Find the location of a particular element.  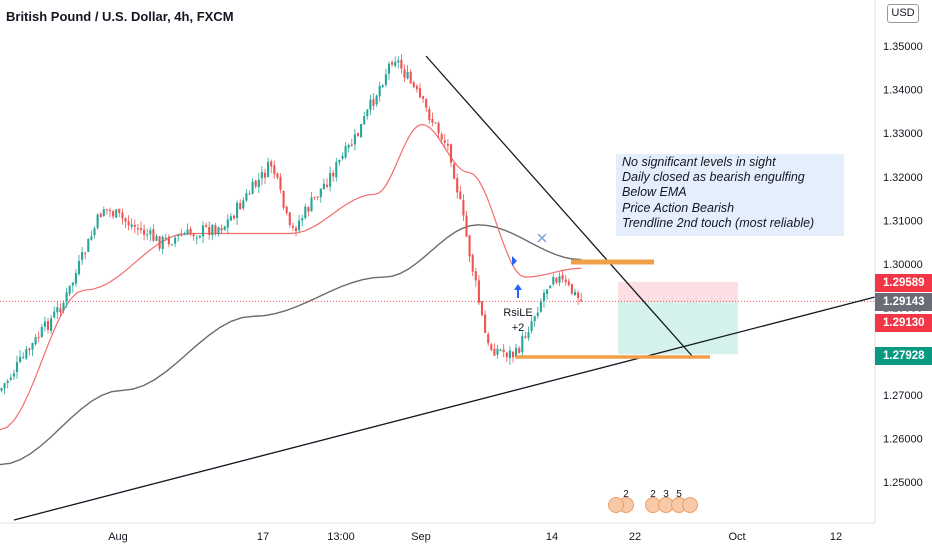

x-tick-label: 12 is located at coordinates (836, 537).